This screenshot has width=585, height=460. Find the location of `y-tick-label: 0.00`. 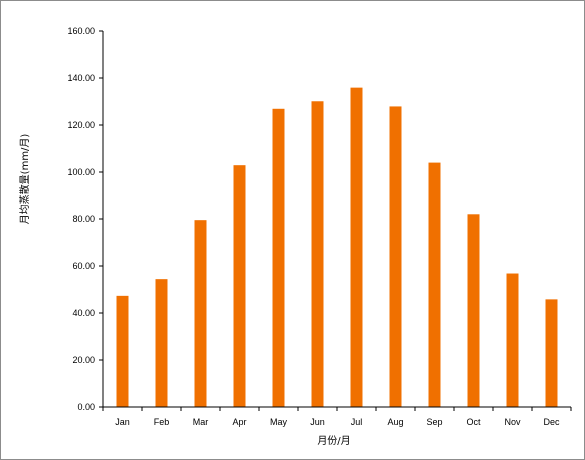

y-tick-label: 0.00 is located at coordinates (86, 407).